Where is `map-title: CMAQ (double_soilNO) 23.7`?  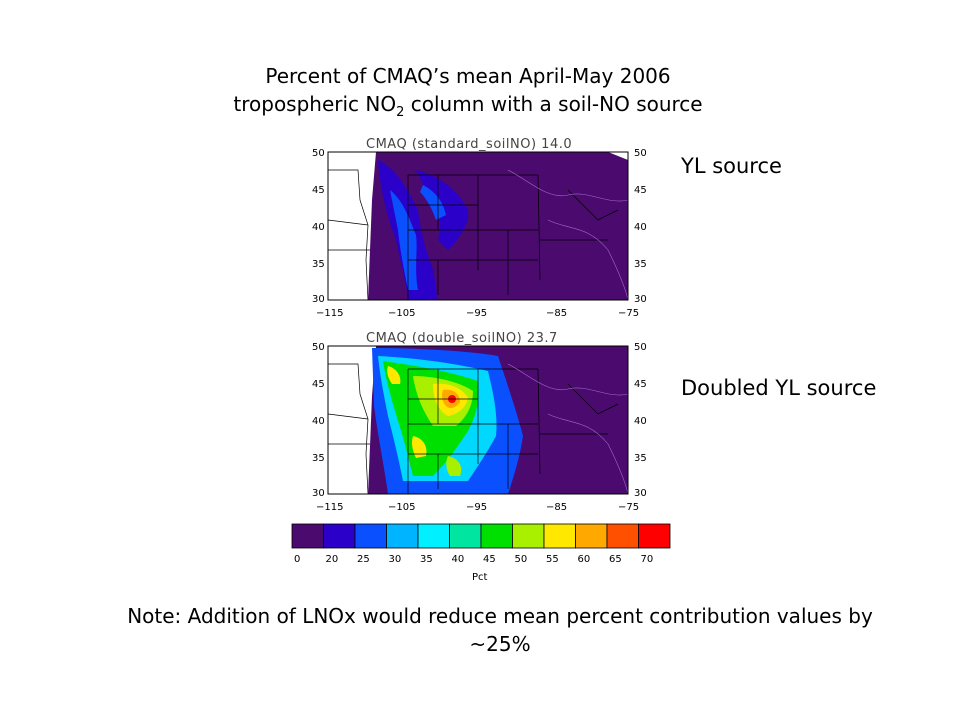
map-title: CMAQ (double_soilNO) 23.7 is located at coordinates (462, 338).